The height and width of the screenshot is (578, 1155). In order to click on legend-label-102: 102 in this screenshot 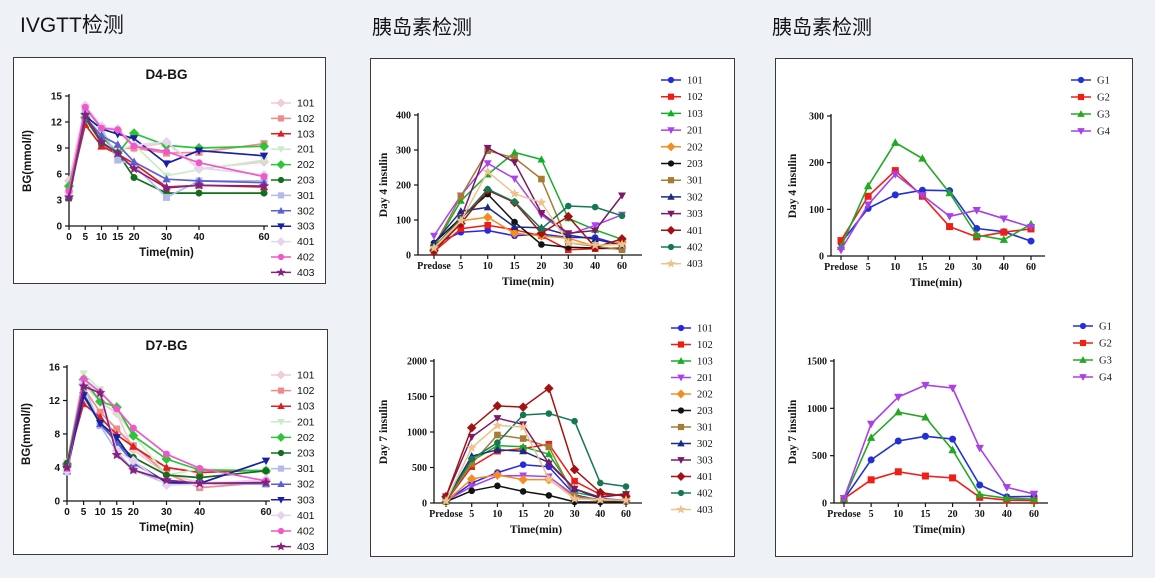, I will do `click(306, 119)`.